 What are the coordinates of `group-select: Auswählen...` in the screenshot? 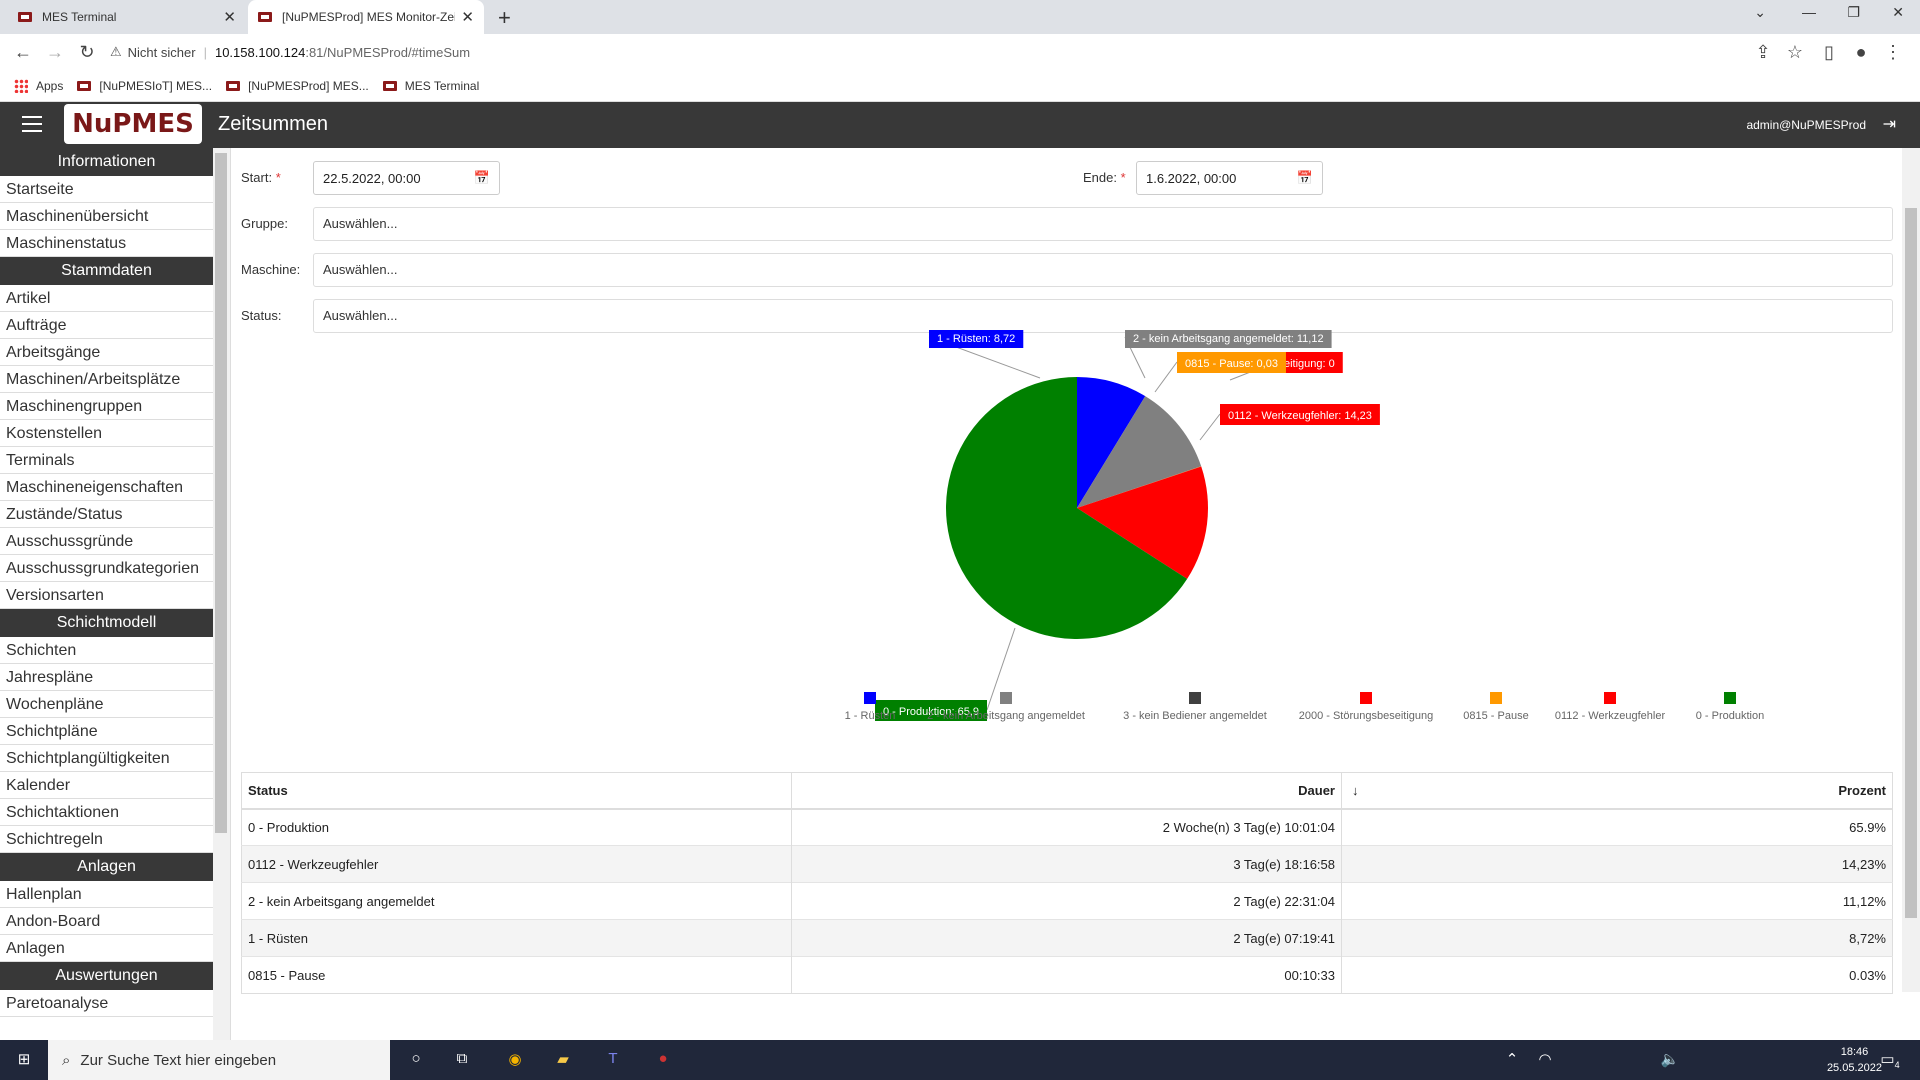 It's located at (1103, 224).